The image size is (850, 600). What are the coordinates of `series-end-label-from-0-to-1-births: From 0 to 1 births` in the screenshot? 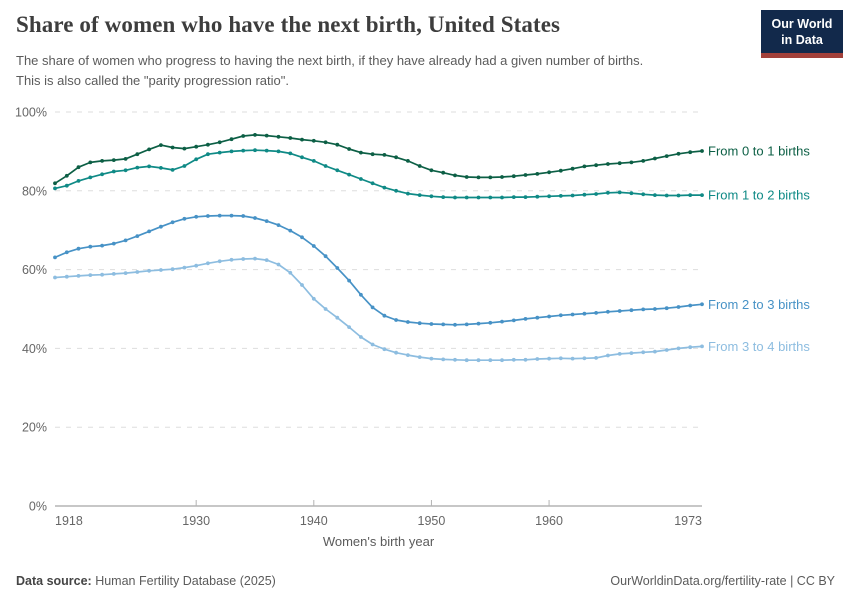 It's located at (759, 151).